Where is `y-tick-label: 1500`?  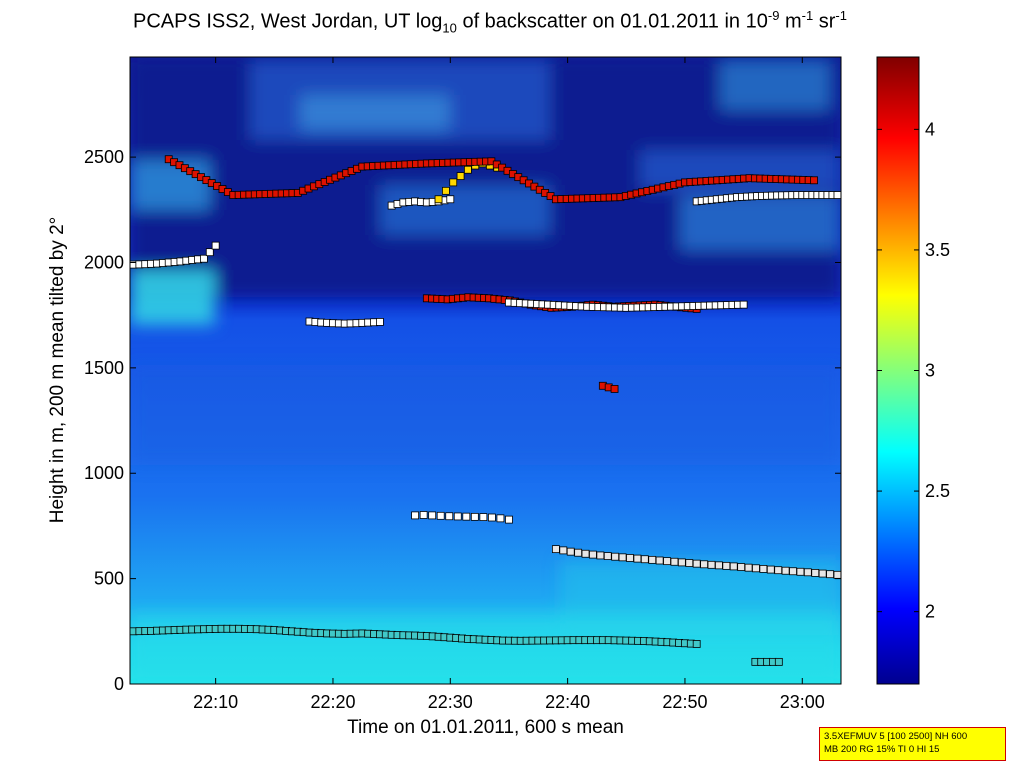
y-tick-label: 1500 is located at coordinates (104, 368).